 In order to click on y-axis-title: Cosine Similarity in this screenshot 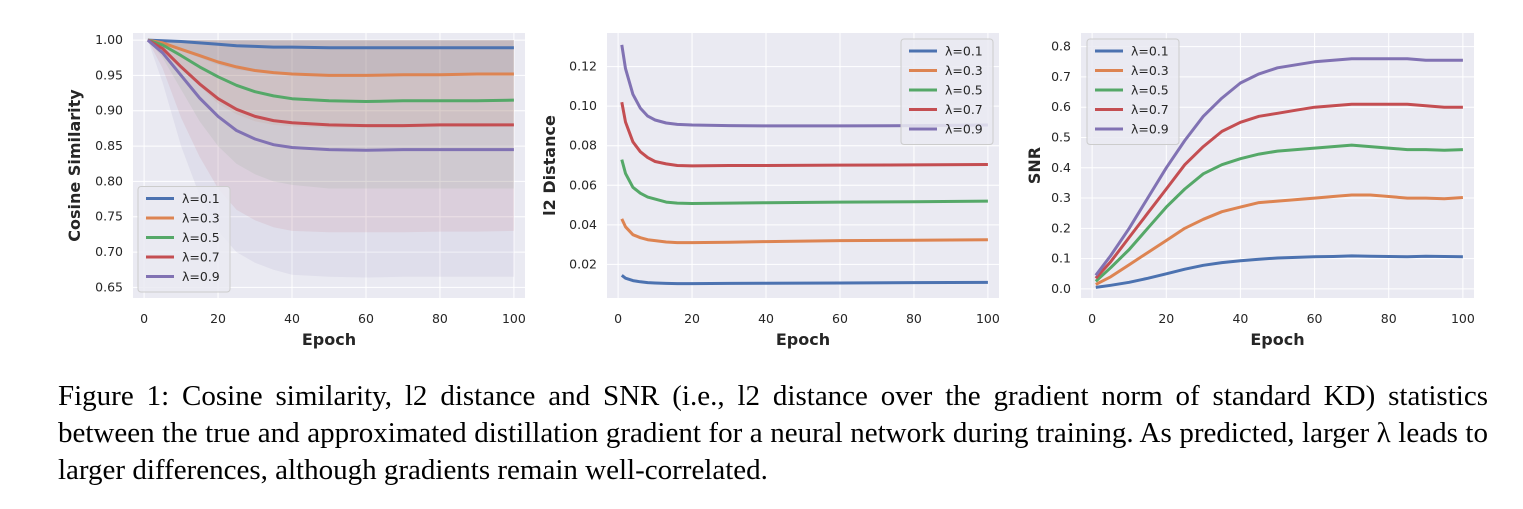, I will do `click(74, 165)`.